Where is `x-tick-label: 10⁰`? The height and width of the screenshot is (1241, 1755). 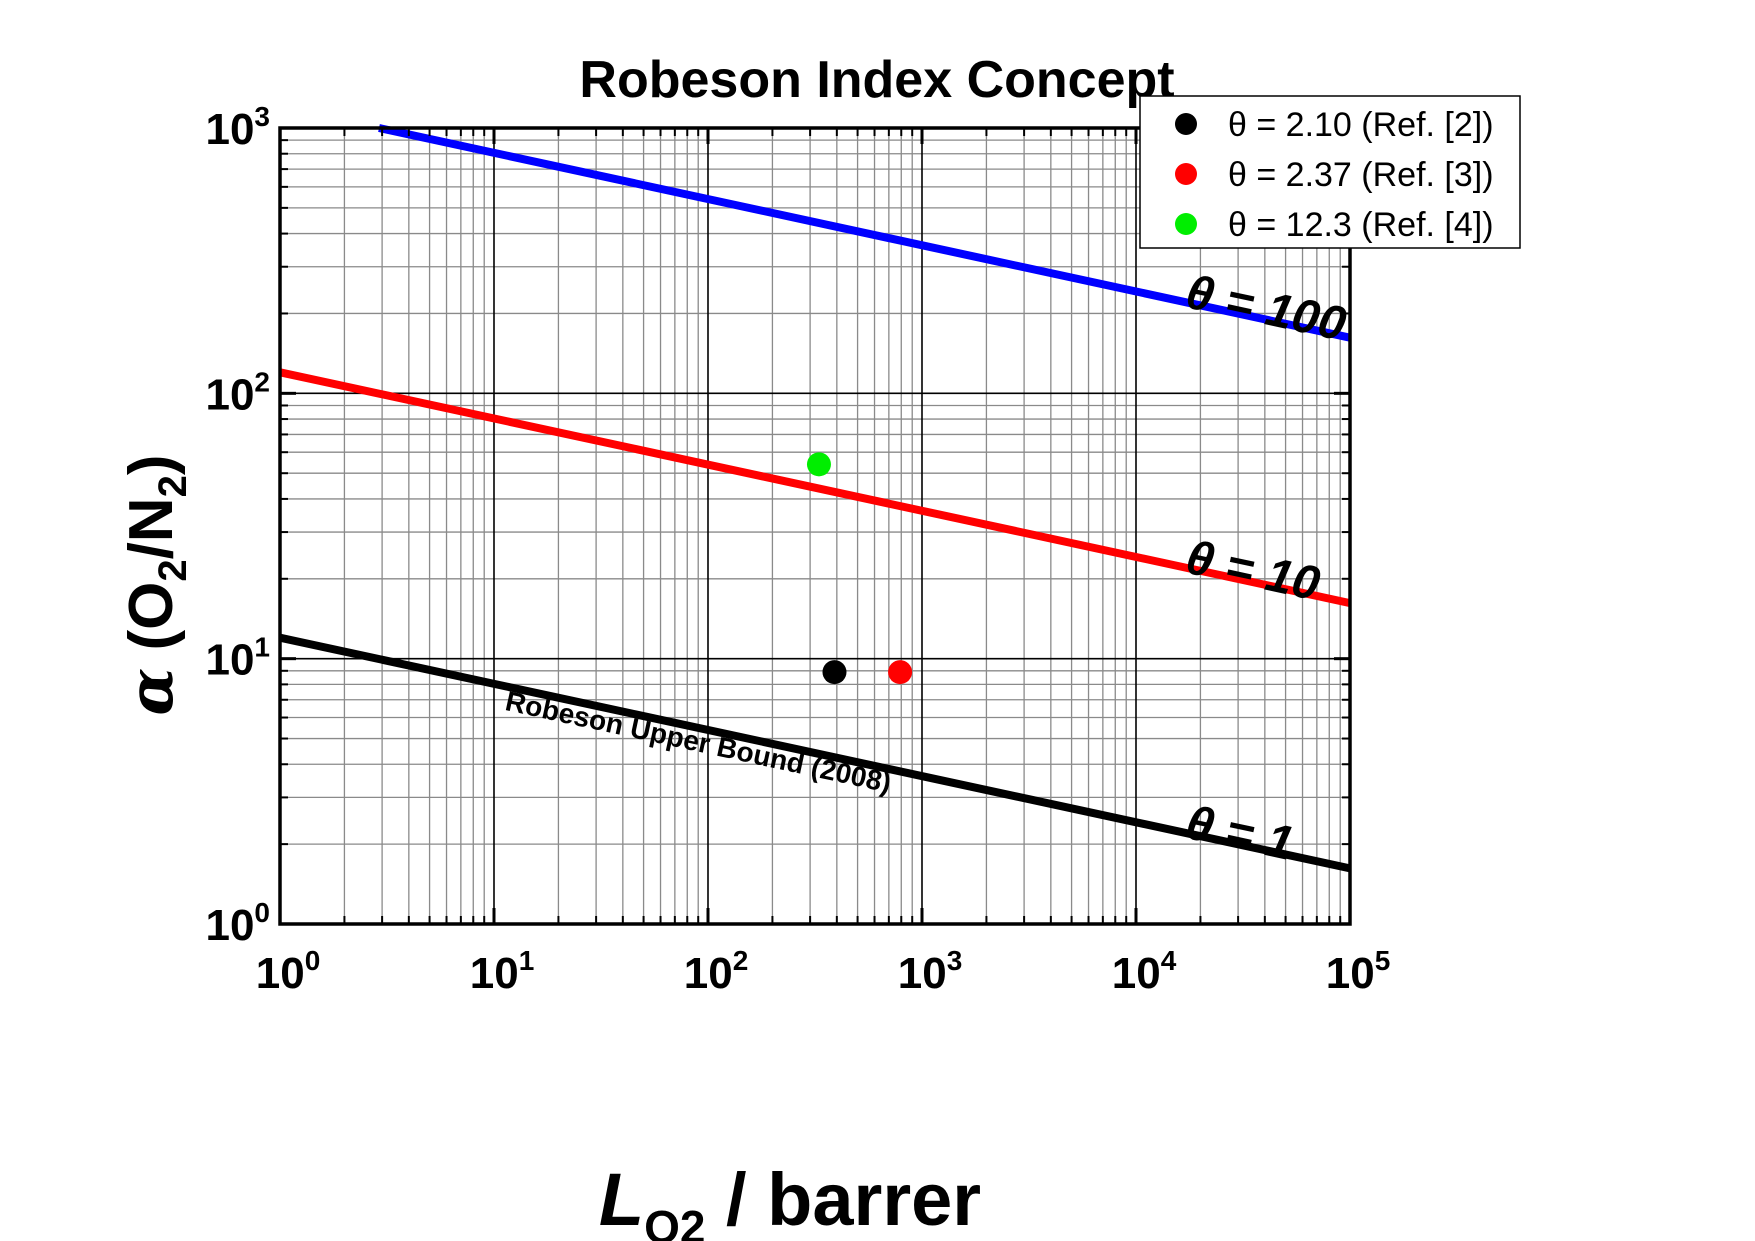 x-tick-label: 10⁰ is located at coordinates (288, 971).